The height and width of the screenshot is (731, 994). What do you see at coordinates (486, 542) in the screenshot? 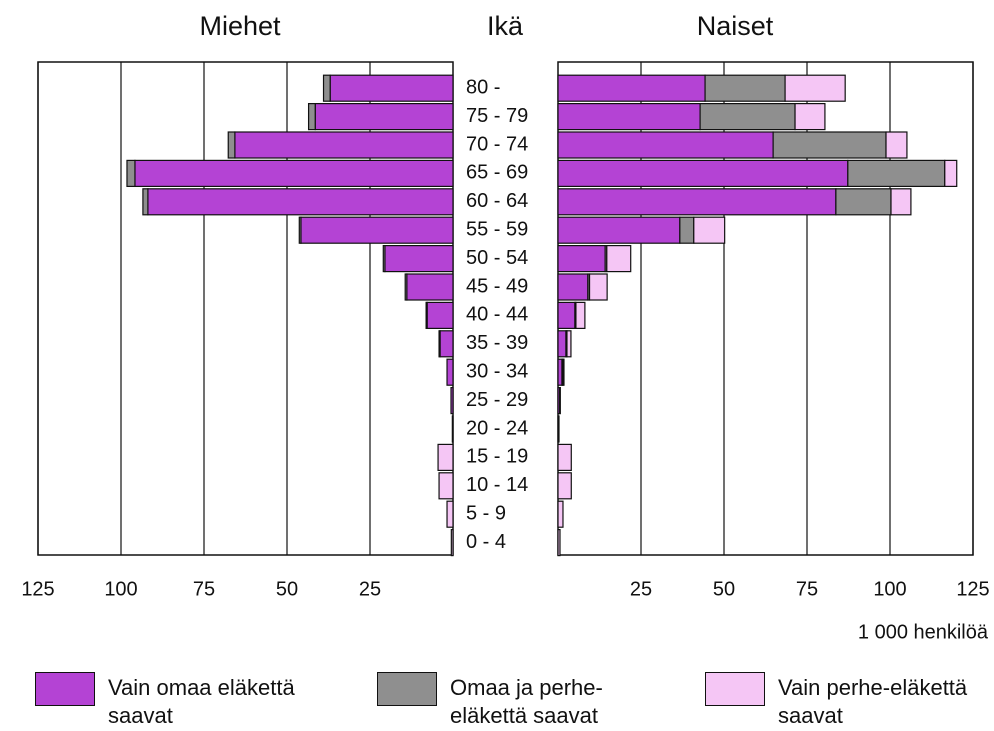
I see `category-label: 0 - 4` at bounding box center [486, 542].